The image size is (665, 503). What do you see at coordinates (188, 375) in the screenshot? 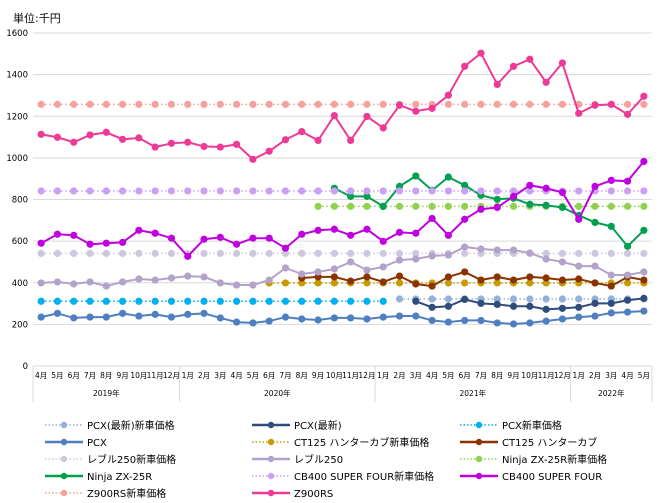
I see `x-tick-label: 1月` at bounding box center [188, 375].